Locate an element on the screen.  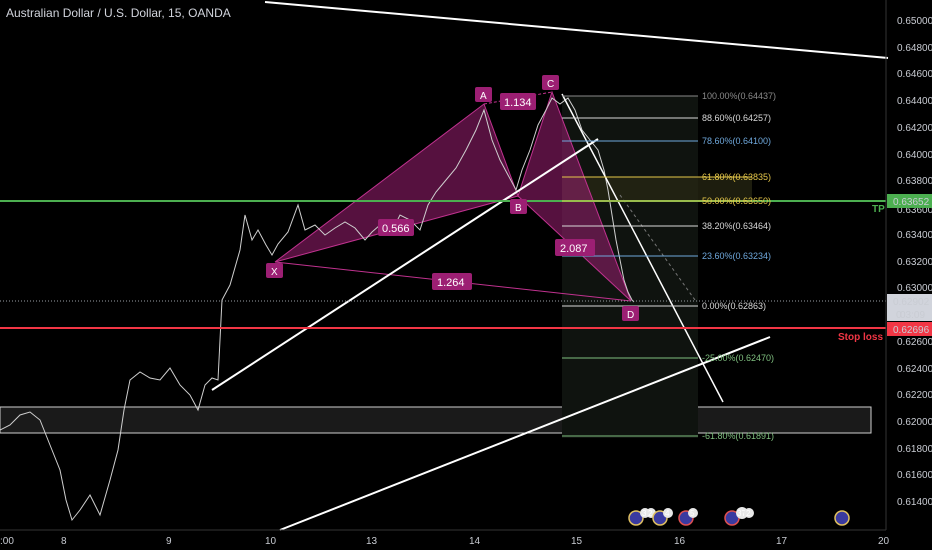
fib-zone-upper is located at coordinates (657, 189).